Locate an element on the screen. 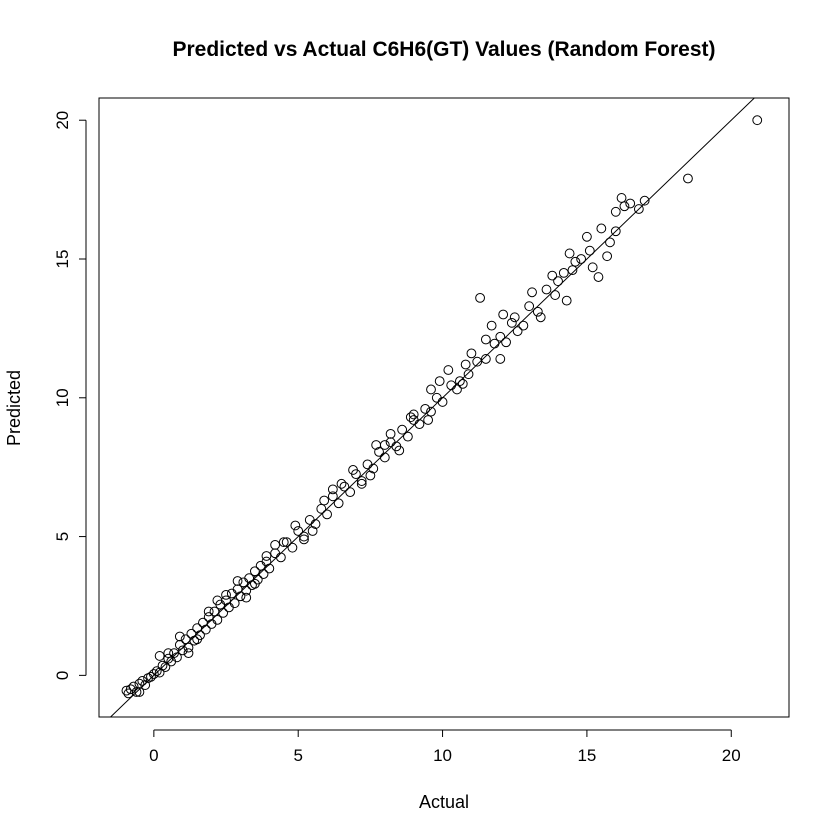 The image size is (840, 840). y-axis-label: Predicted is located at coordinates (14, 408).